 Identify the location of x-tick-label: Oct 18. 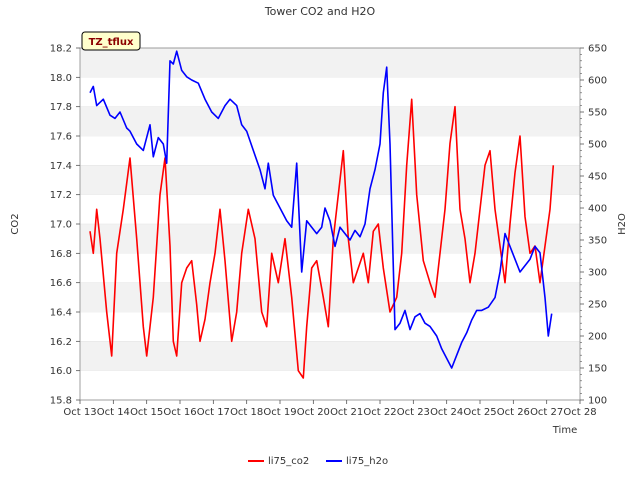
(246, 412).